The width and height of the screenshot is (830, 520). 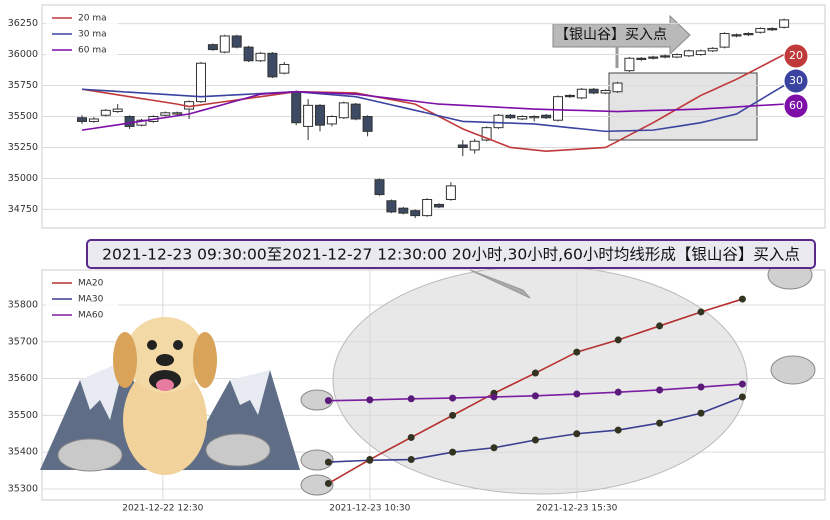 What do you see at coordinates (23, 488) in the screenshot?
I see `y-tick-label: 35300` at bounding box center [23, 488].